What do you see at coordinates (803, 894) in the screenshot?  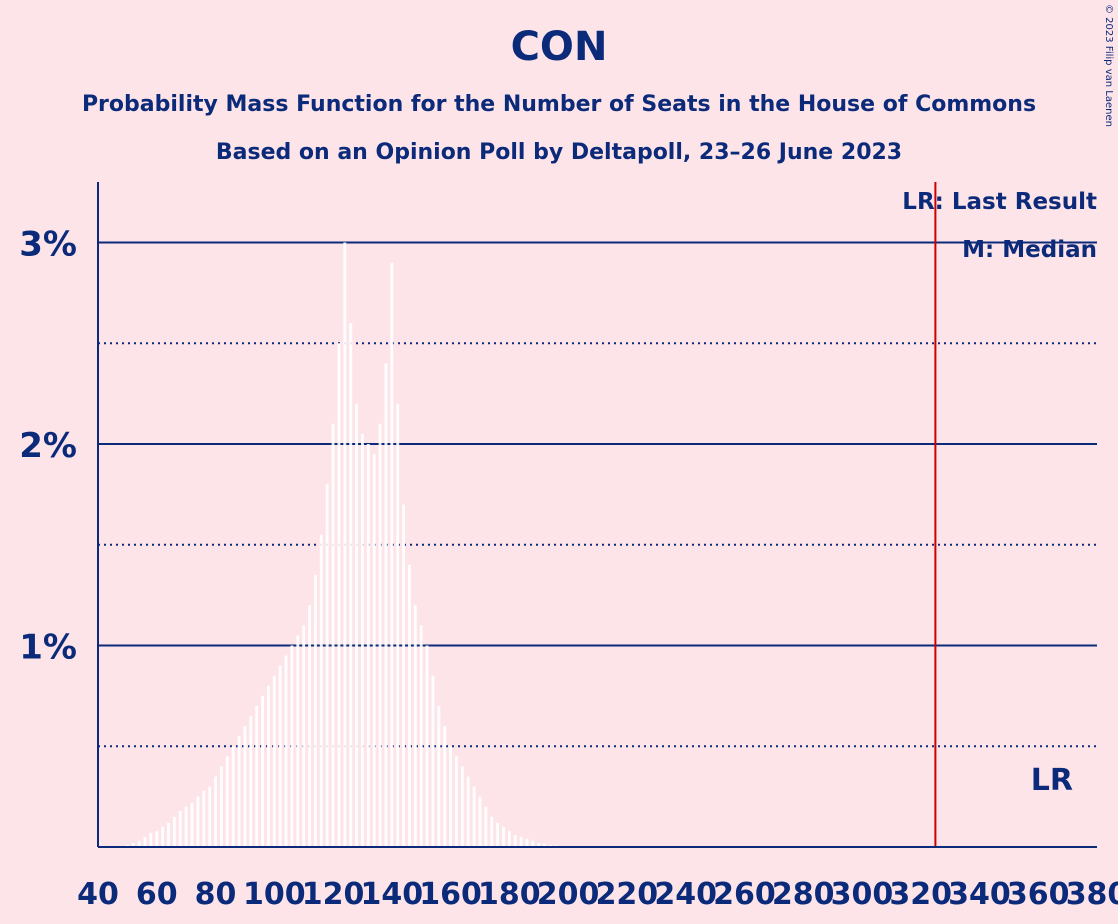 I see `x-tick-label: 280` at bounding box center [803, 894].